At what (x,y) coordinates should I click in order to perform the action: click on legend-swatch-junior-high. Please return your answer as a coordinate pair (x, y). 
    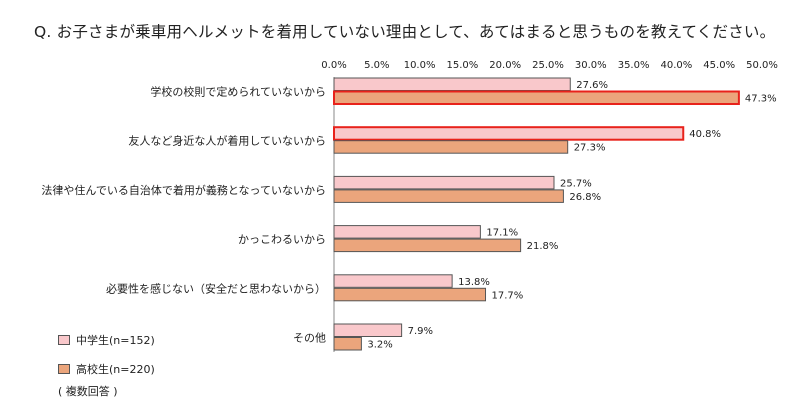
    Looking at the image, I should click on (64, 340).